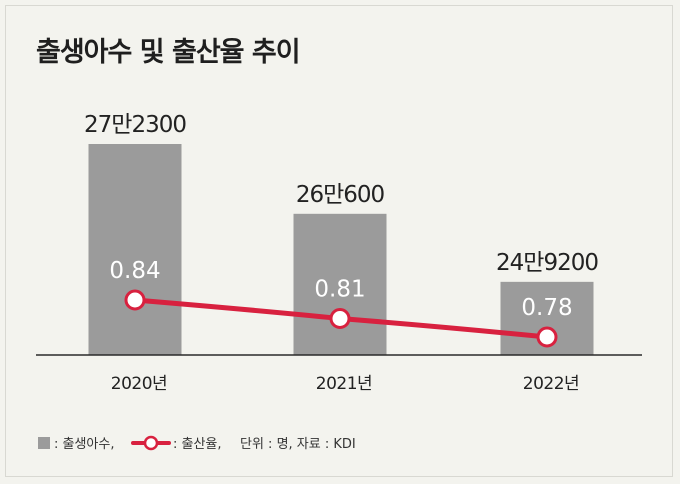 This screenshot has height=484, width=680. Describe the element at coordinates (339, 290) in the screenshot. I see `rate-value-label: 0.81` at that location.